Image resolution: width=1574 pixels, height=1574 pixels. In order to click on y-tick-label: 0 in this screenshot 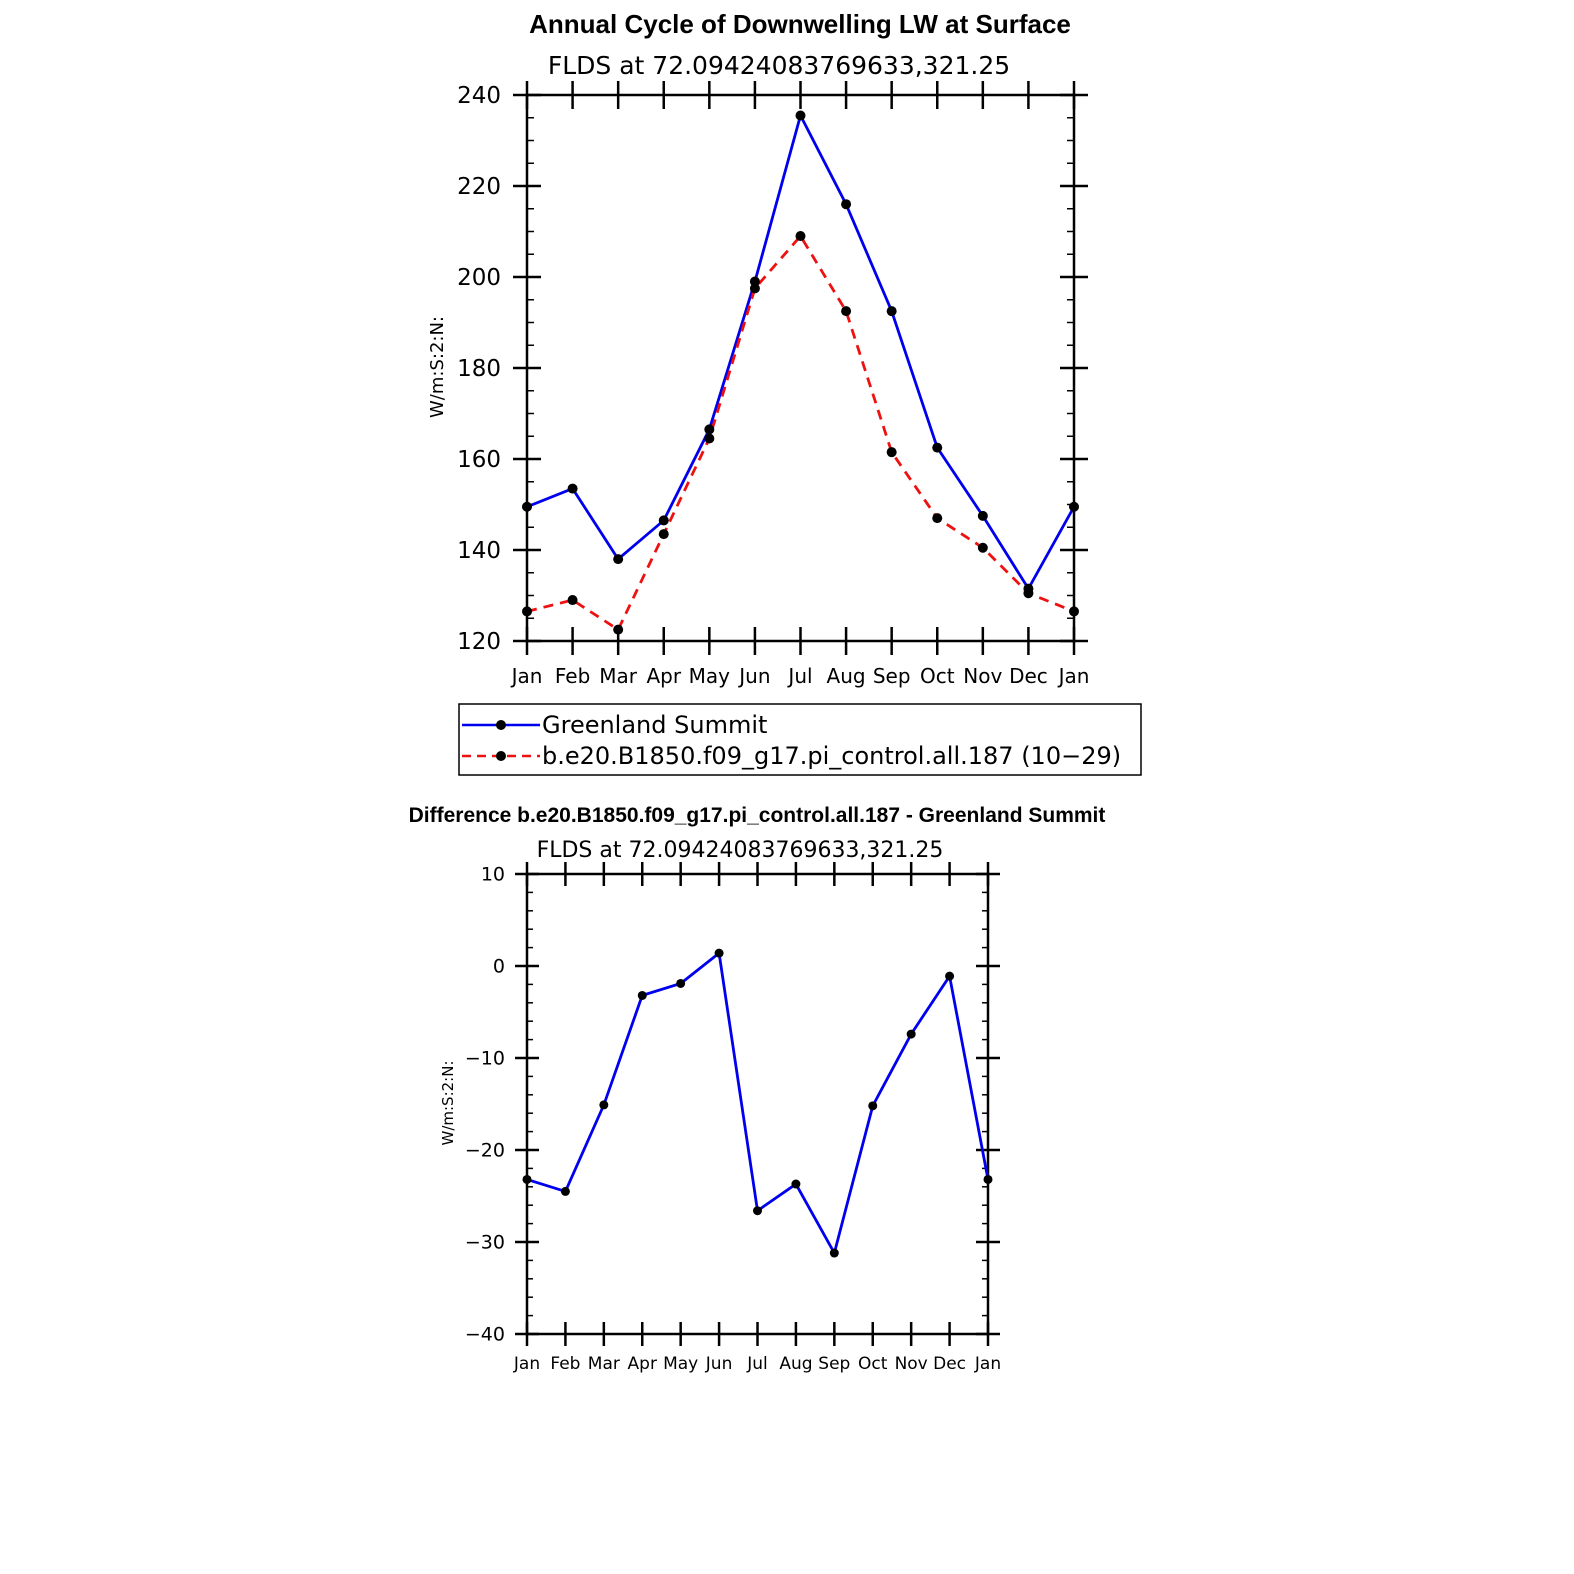, I will do `click(499, 967)`.